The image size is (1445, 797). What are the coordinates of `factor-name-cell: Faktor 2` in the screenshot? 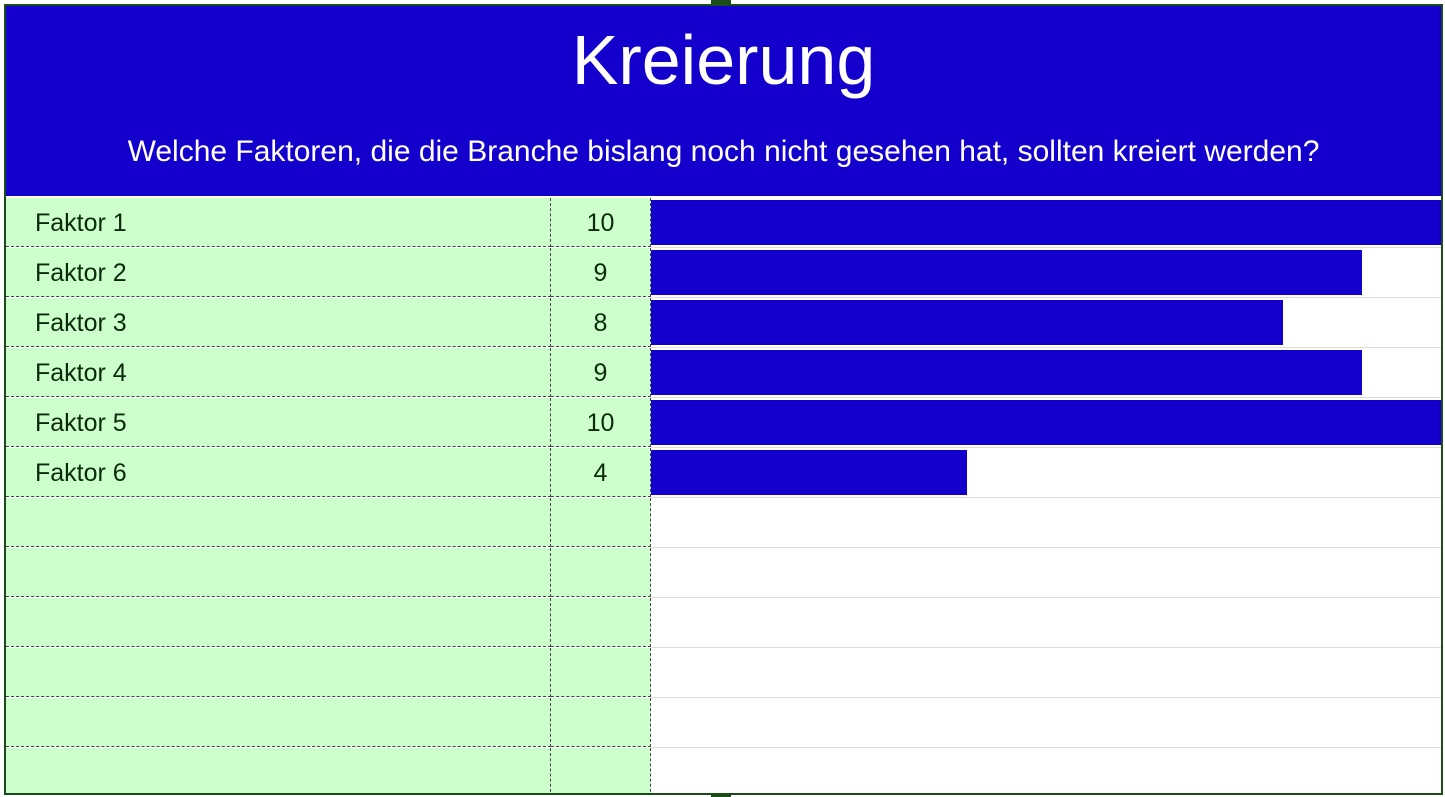 It's located at (278, 272).